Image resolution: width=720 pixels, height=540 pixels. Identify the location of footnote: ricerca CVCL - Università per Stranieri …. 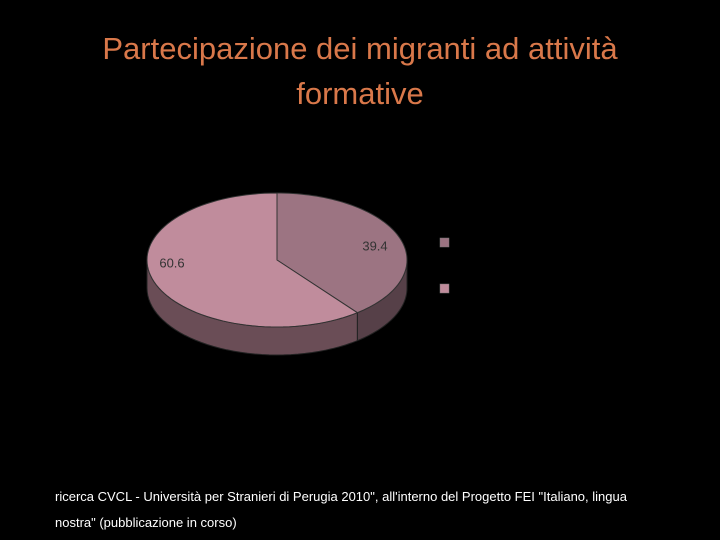
(341, 496).